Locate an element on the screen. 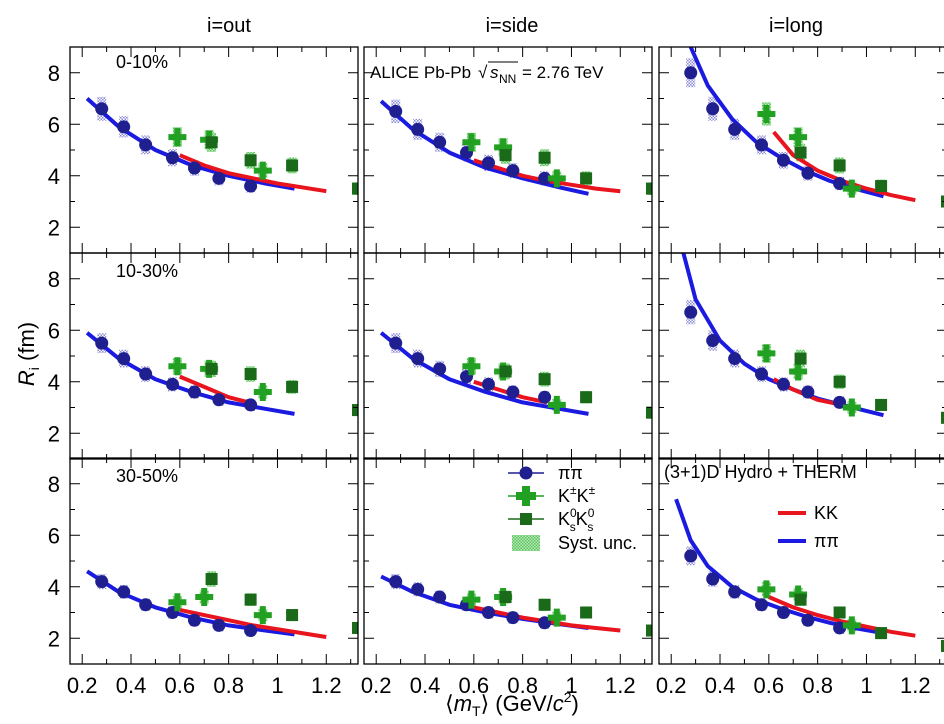 This screenshot has width=944, height=724. x-tick-label: 1.2 is located at coordinates (326, 685).